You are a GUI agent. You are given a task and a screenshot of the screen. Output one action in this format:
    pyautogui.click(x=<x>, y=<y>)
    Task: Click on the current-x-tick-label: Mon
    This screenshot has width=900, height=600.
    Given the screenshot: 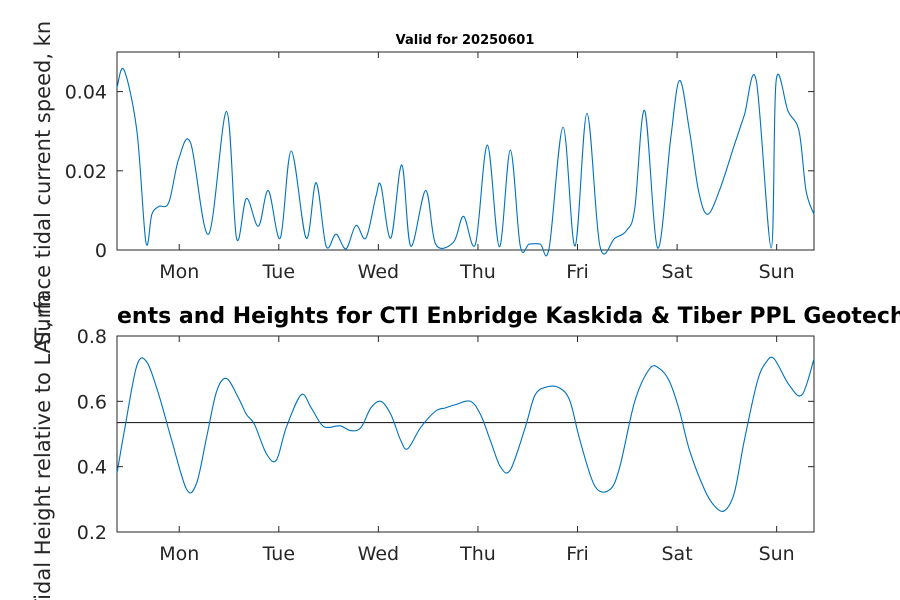 What is the action you would take?
    pyautogui.click(x=179, y=272)
    